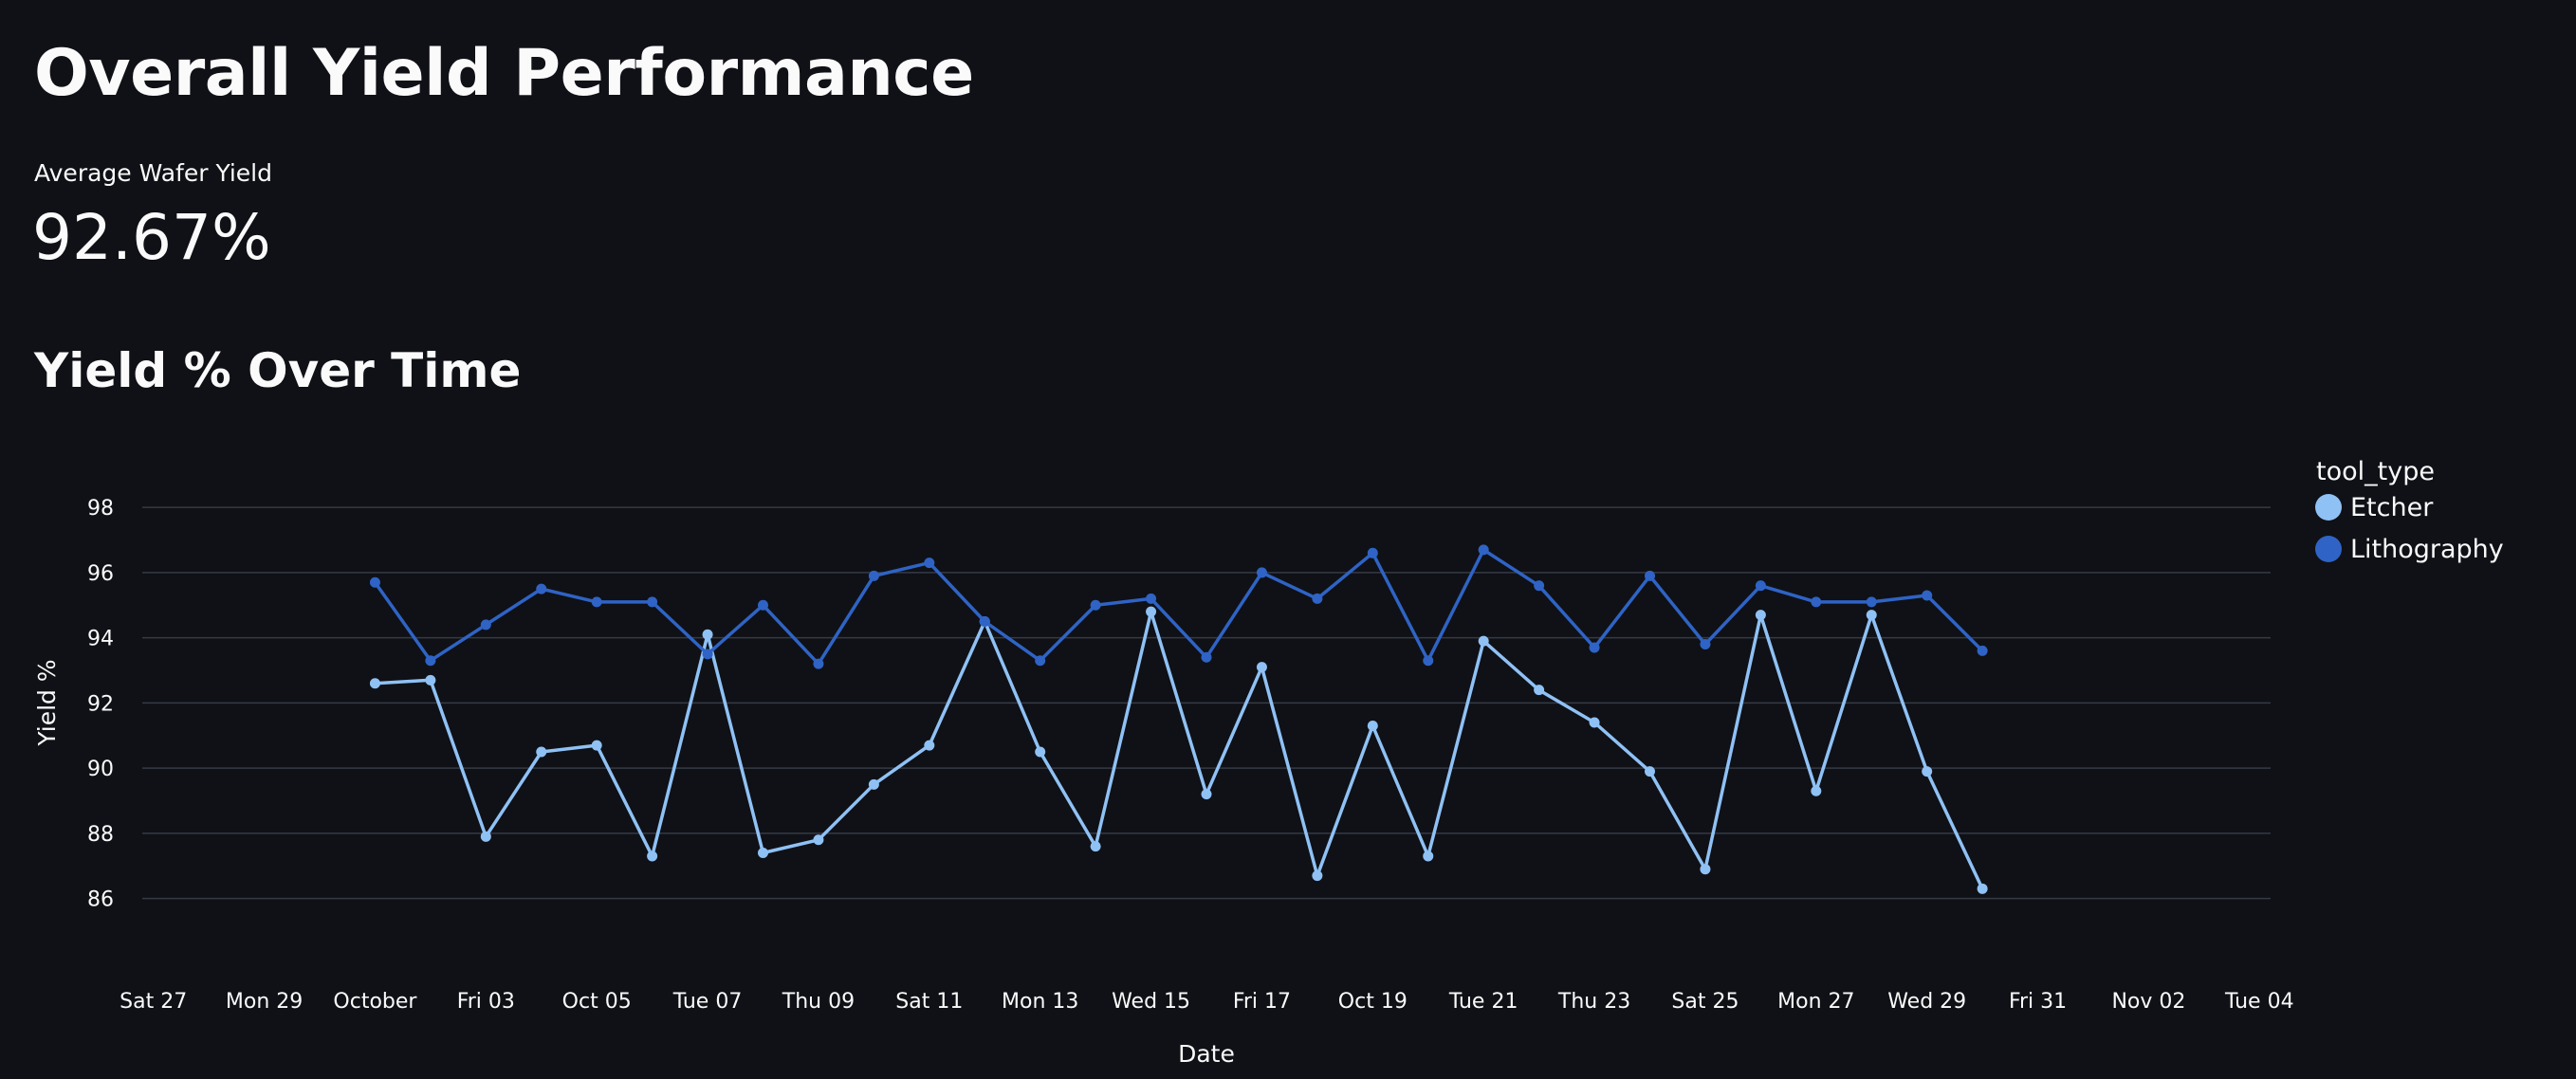  What do you see at coordinates (153, 1002) in the screenshot?
I see `x-tick-label: Sat 27` at bounding box center [153, 1002].